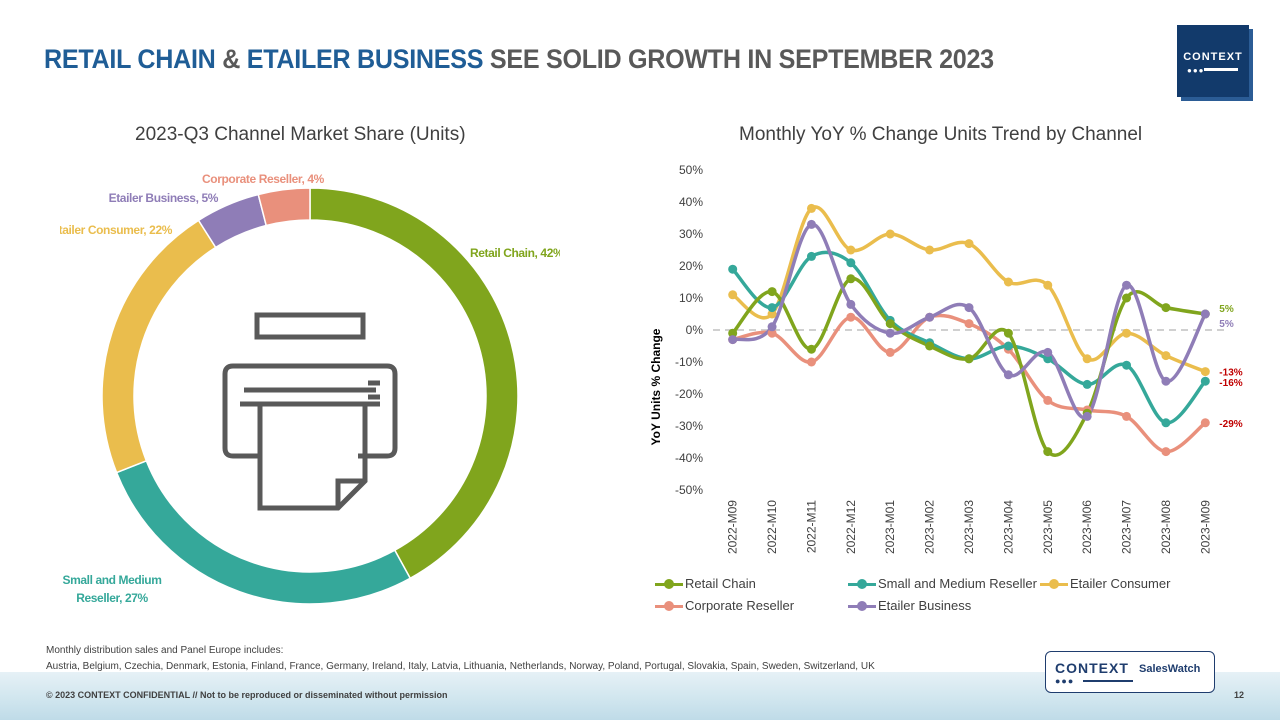  Describe the element at coordinates (1108, 681) in the screenshot. I see `saleswatch-bar` at that location.